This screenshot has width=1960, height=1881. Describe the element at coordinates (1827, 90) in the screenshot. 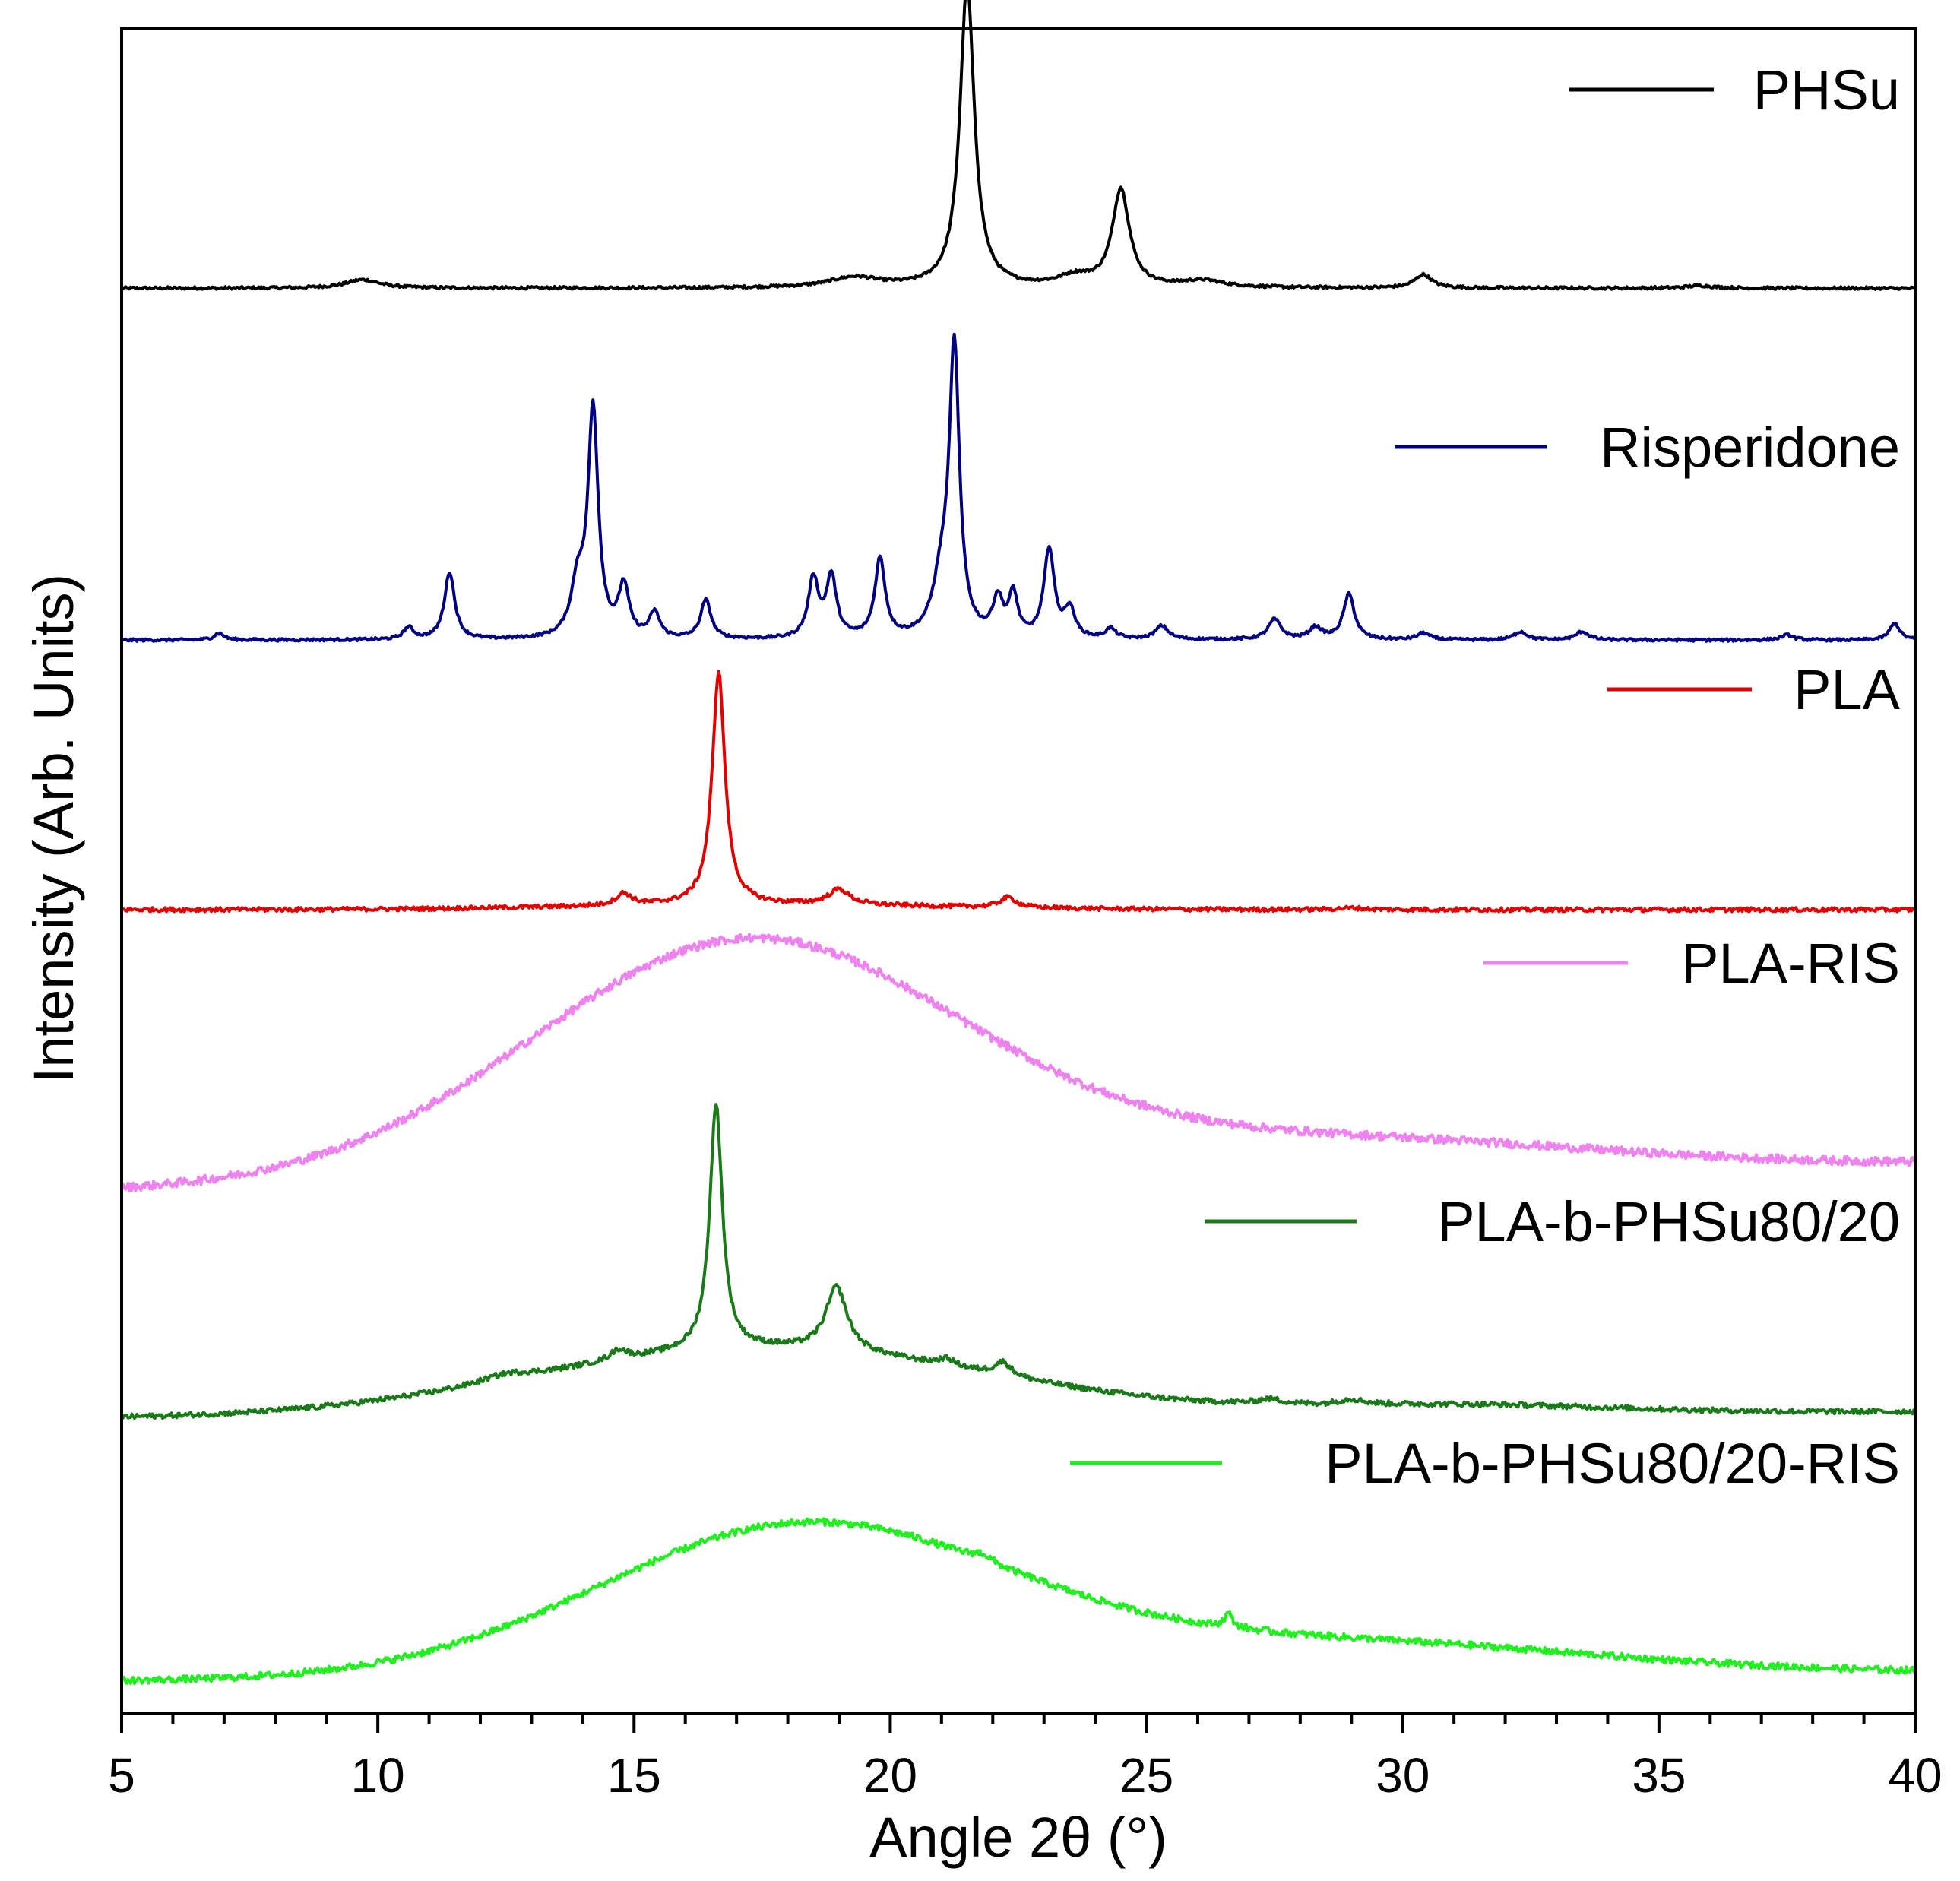

I see `legend-label-phsu: PHSu` at that location.